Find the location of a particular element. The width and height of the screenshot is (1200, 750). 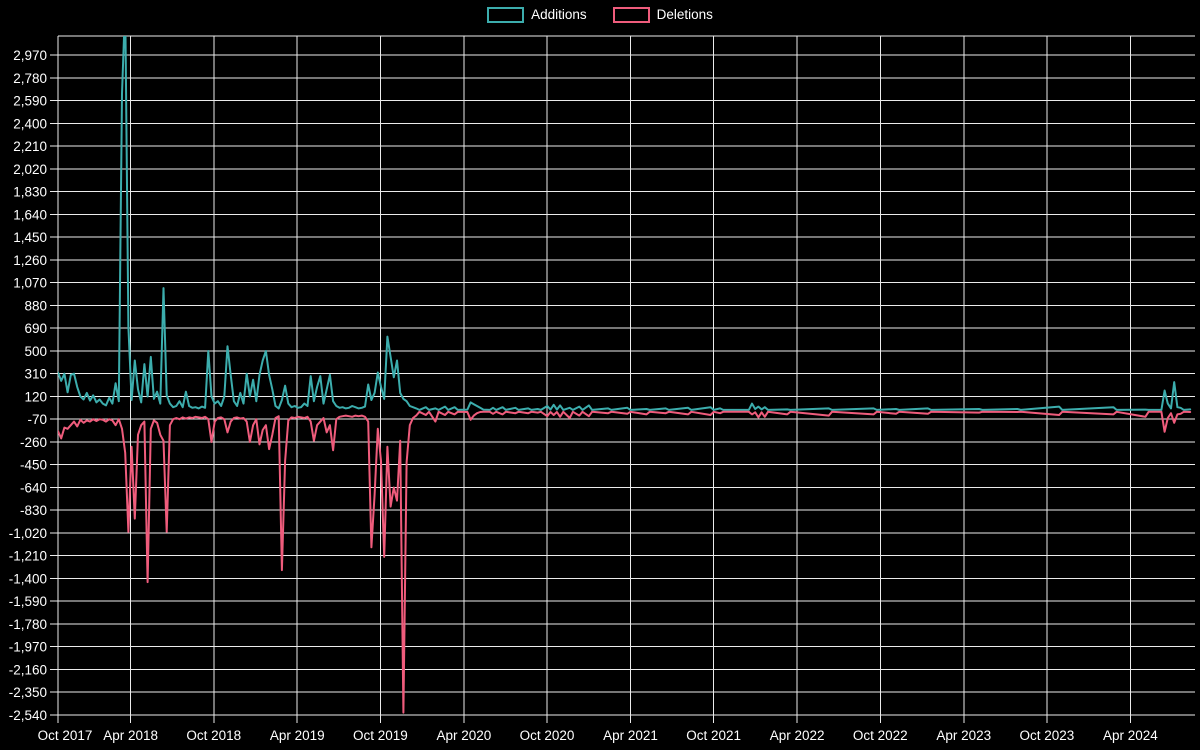

y-axis-tick-label: 1,640 is located at coordinates (30, 214).